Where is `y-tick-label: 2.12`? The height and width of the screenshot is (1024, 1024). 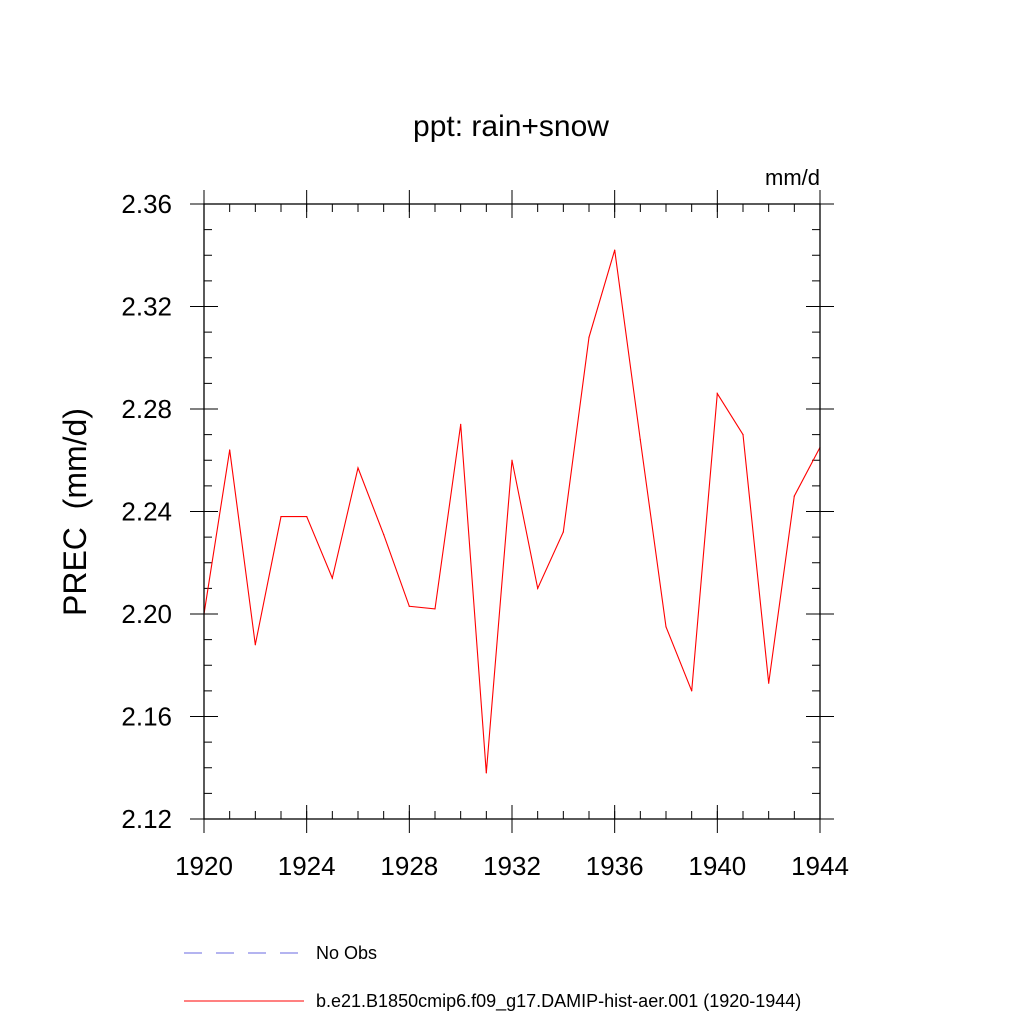
y-tick-label: 2.12 is located at coordinates (146, 819).